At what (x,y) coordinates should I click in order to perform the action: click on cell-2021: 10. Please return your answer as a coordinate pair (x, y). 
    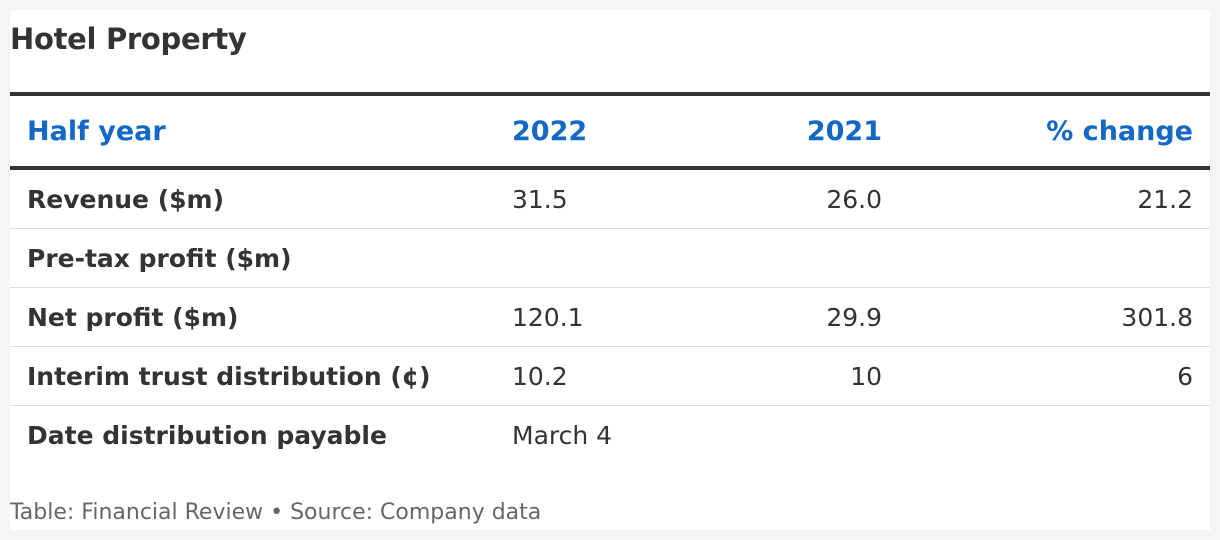
    Looking at the image, I should click on (866, 376).